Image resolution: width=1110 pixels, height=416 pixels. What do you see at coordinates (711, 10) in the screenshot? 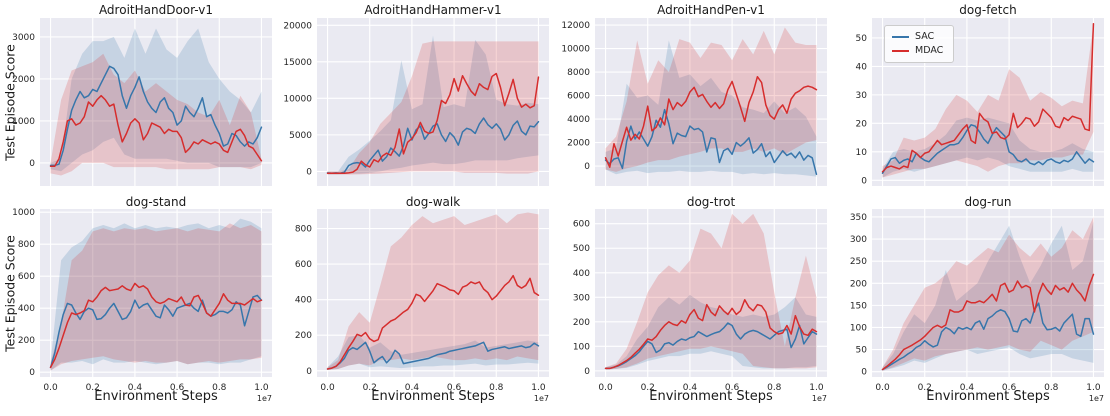
I see `chart-title: AdroitHandPen-v1` at bounding box center [711, 10].